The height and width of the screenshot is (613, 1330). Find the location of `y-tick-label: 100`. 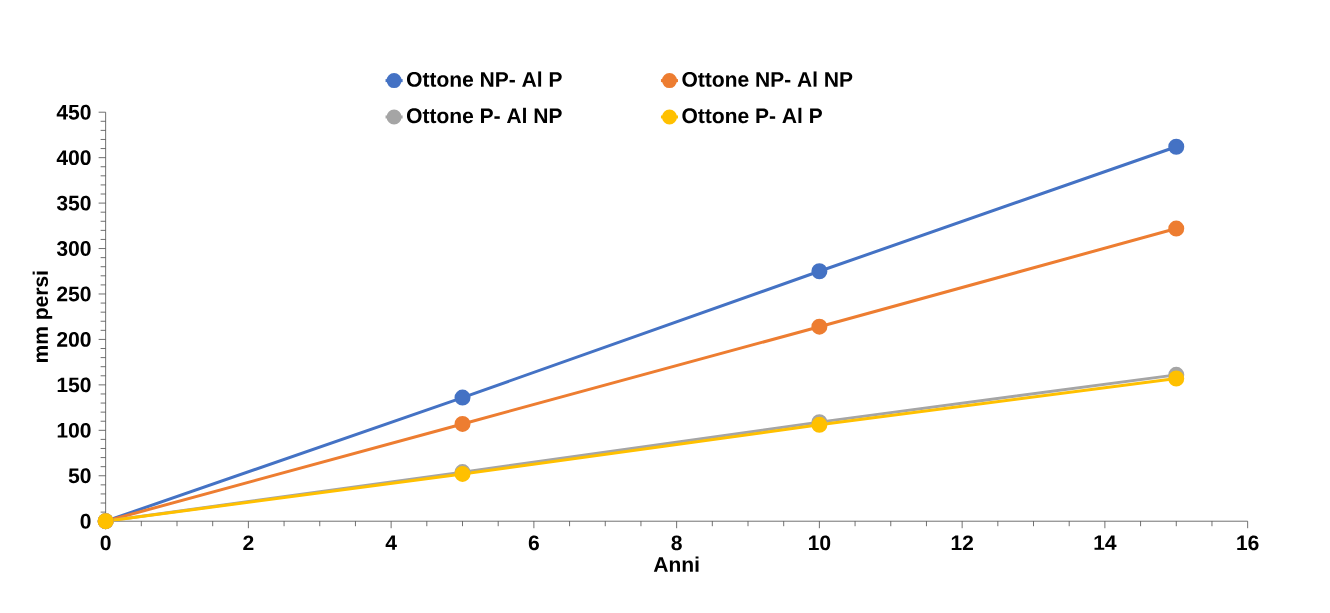

y-tick-label: 100 is located at coordinates (74, 430).